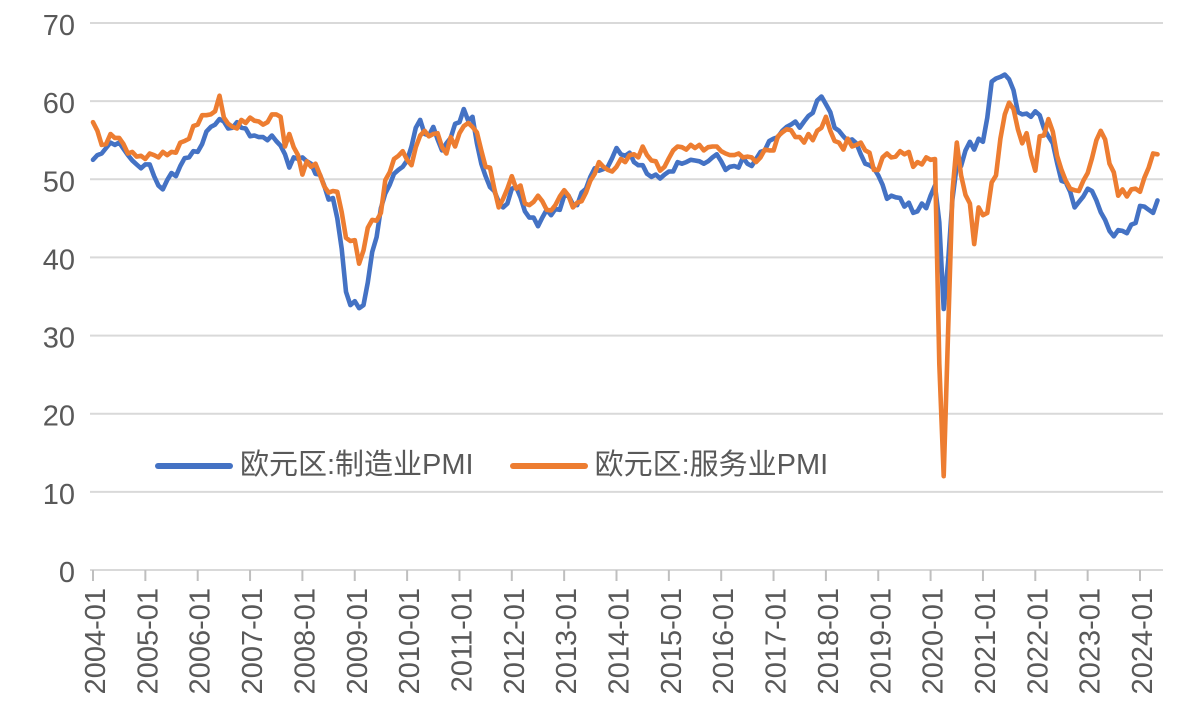 This screenshot has width=1200, height=720. I want to click on x-tick-label: 2019-01, so click(881, 641).